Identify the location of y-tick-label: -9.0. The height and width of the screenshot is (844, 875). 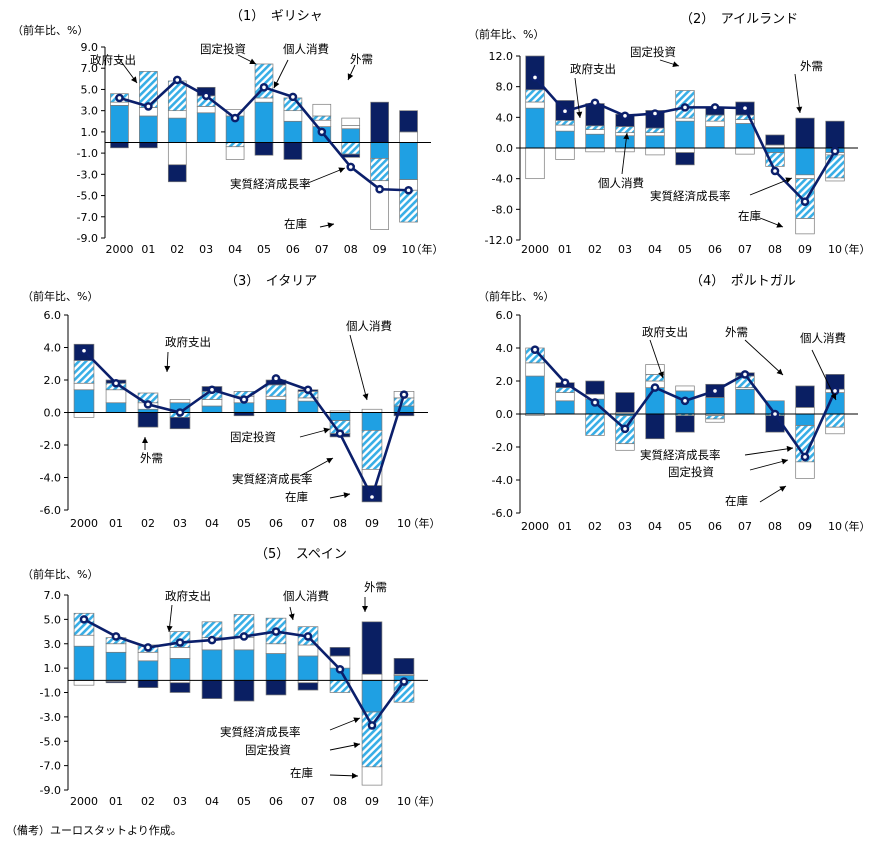
(87, 238).